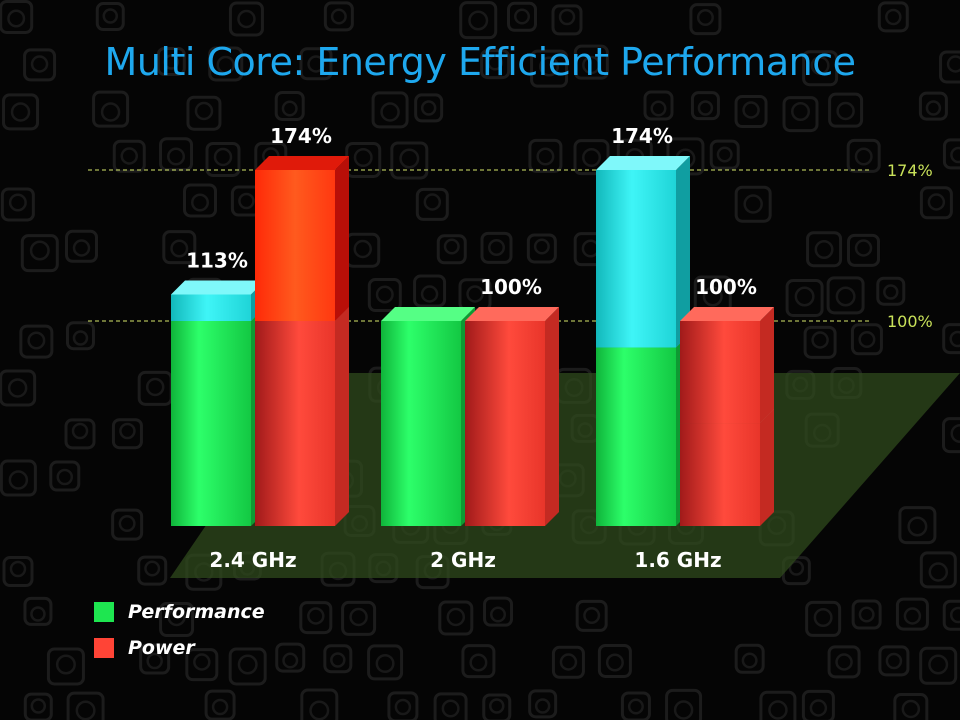 This screenshot has width=960, height=720. What do you see at coordinates (144, 648) in the screenshot?
I see `legend-item: Power` at bounding box center [144, 648].